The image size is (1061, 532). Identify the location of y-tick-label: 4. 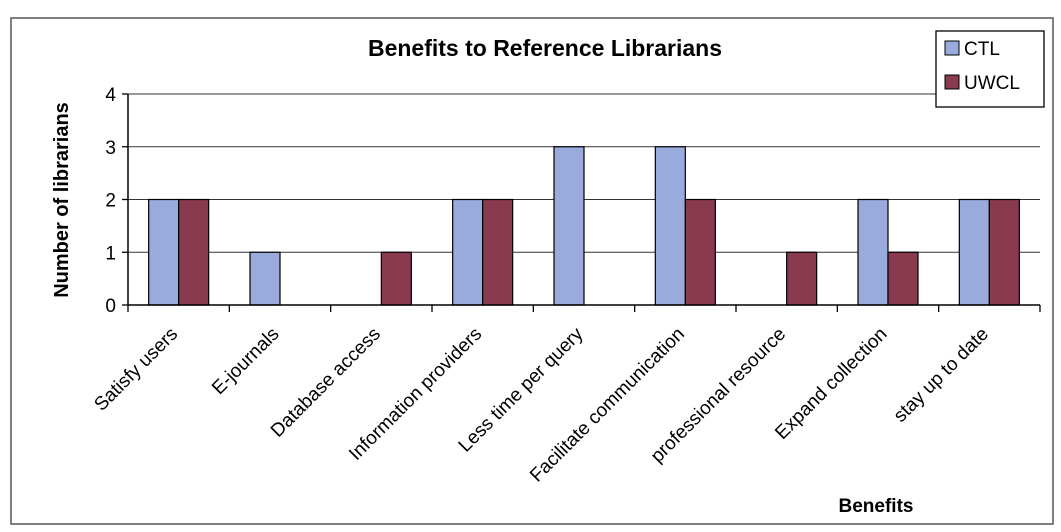
(110, 95).